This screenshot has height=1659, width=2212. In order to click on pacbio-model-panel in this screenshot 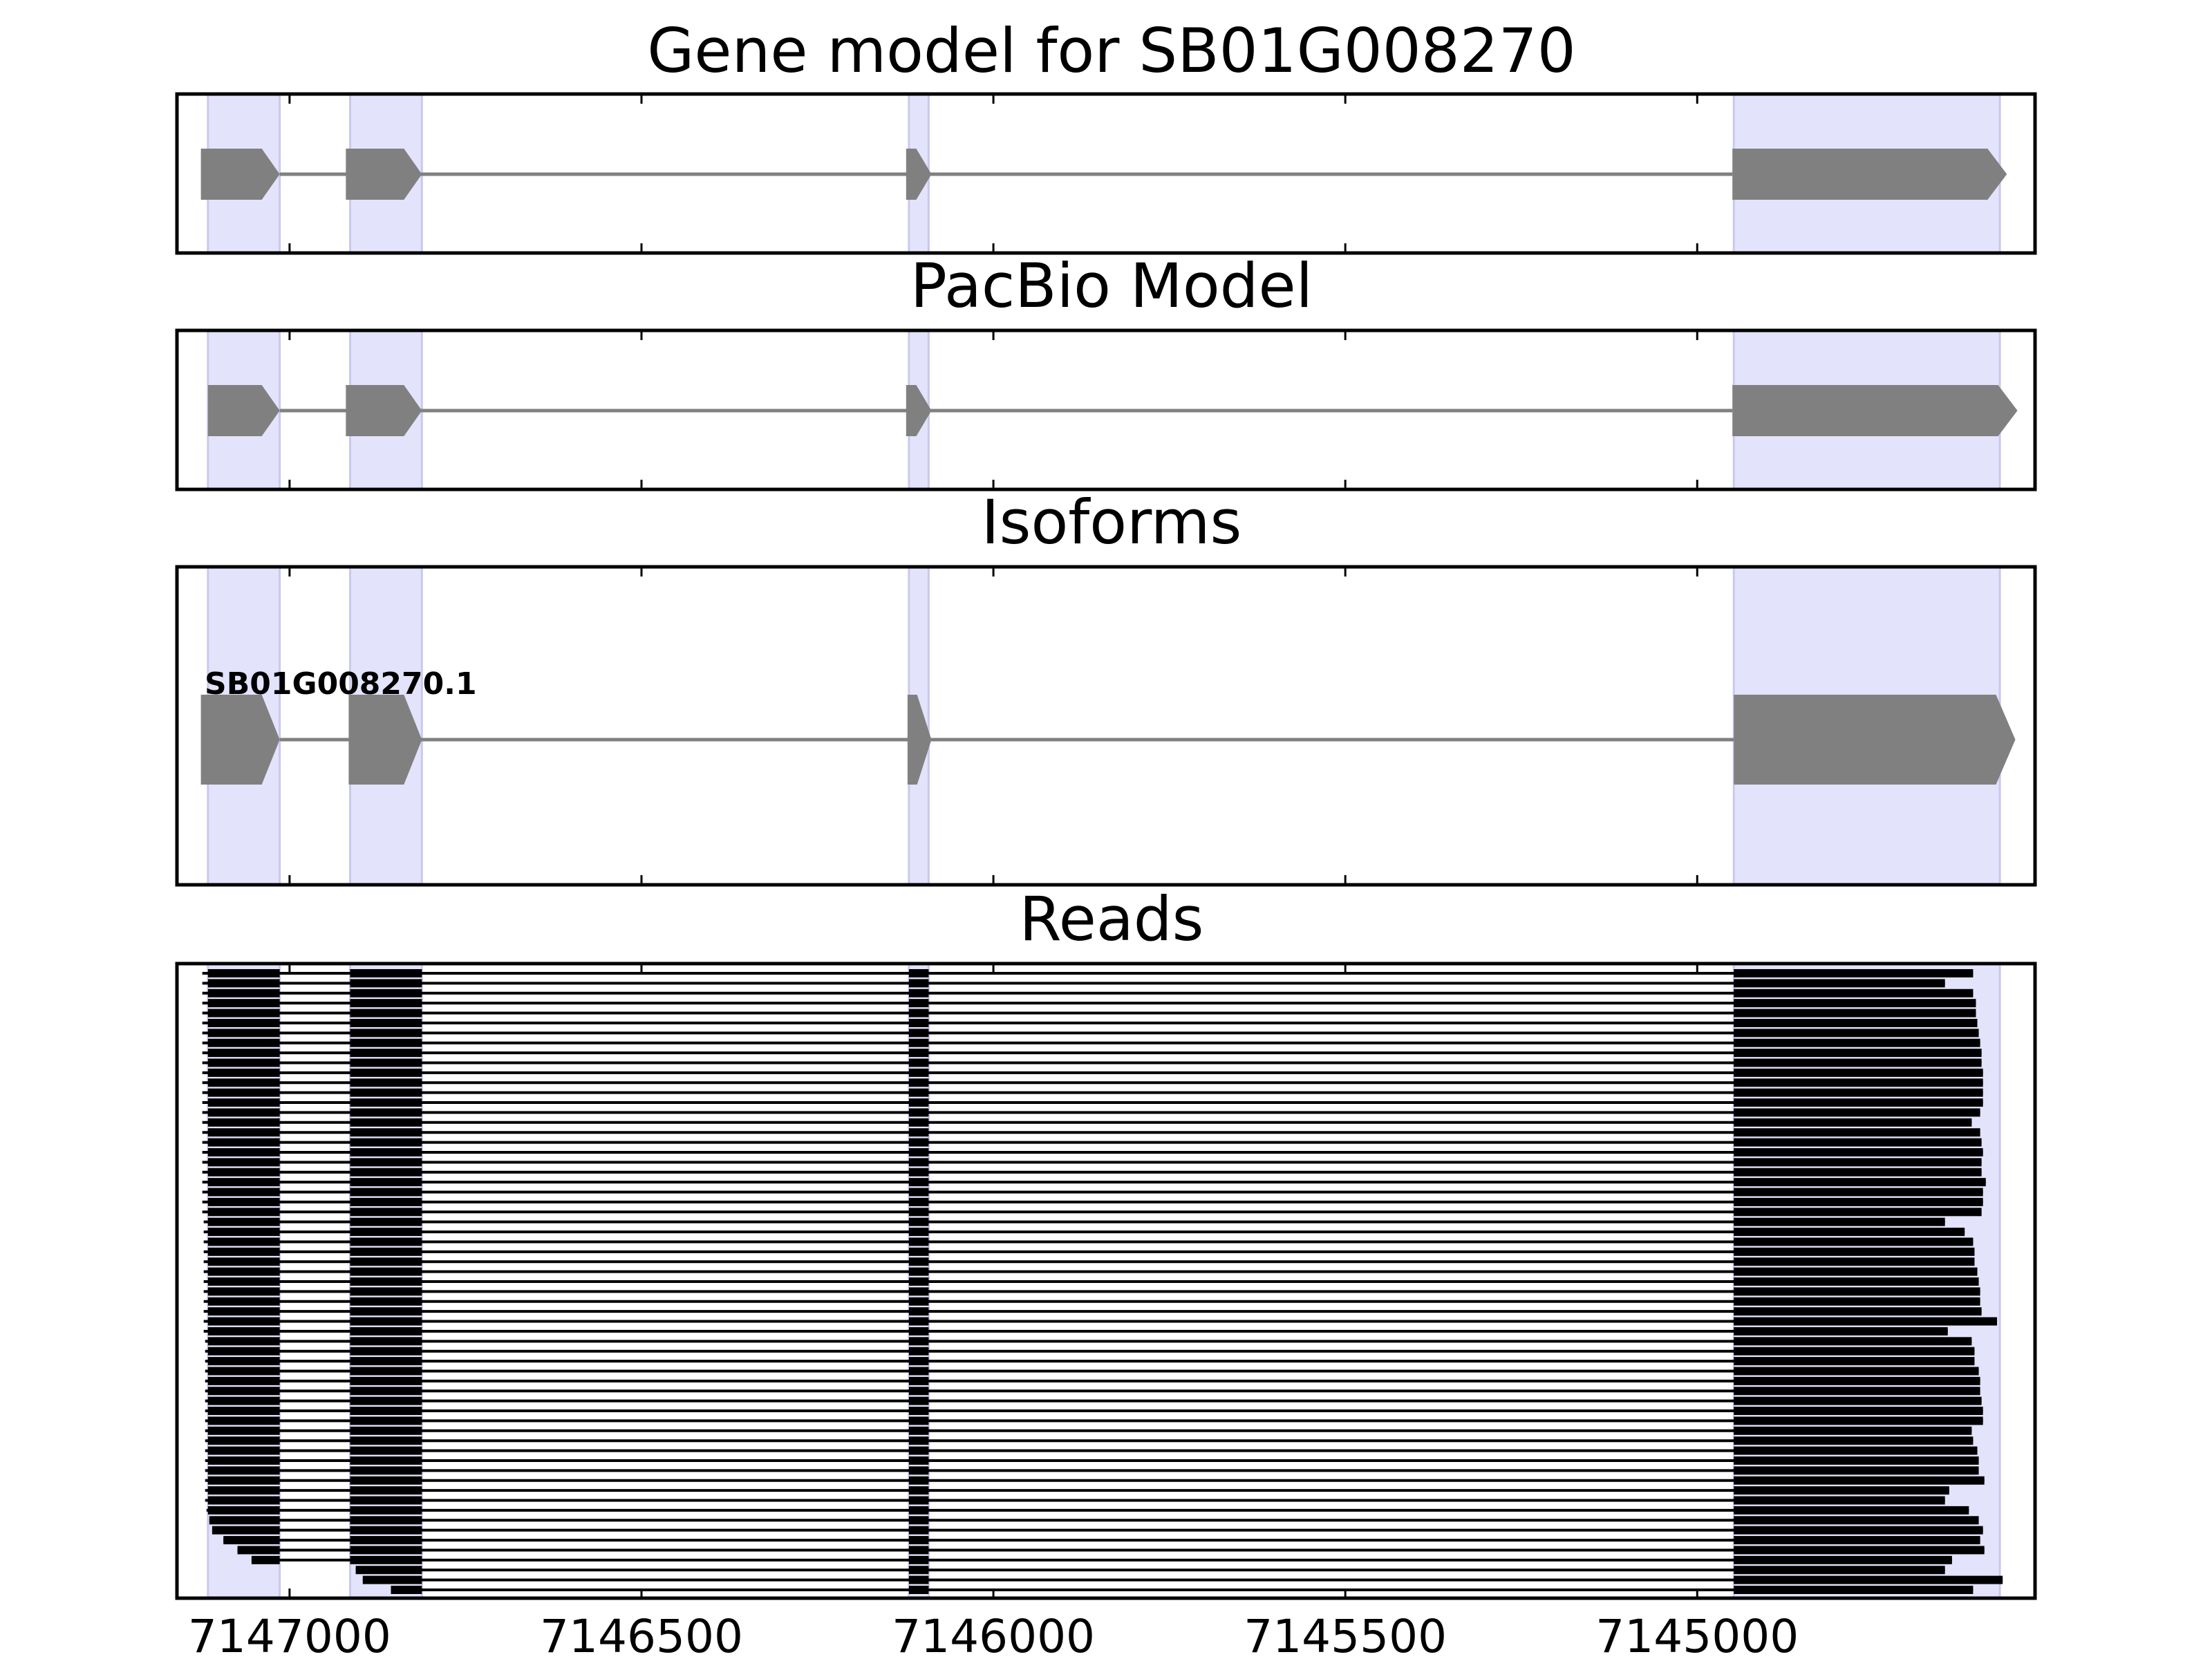, I will do `click(1106, 409)`.